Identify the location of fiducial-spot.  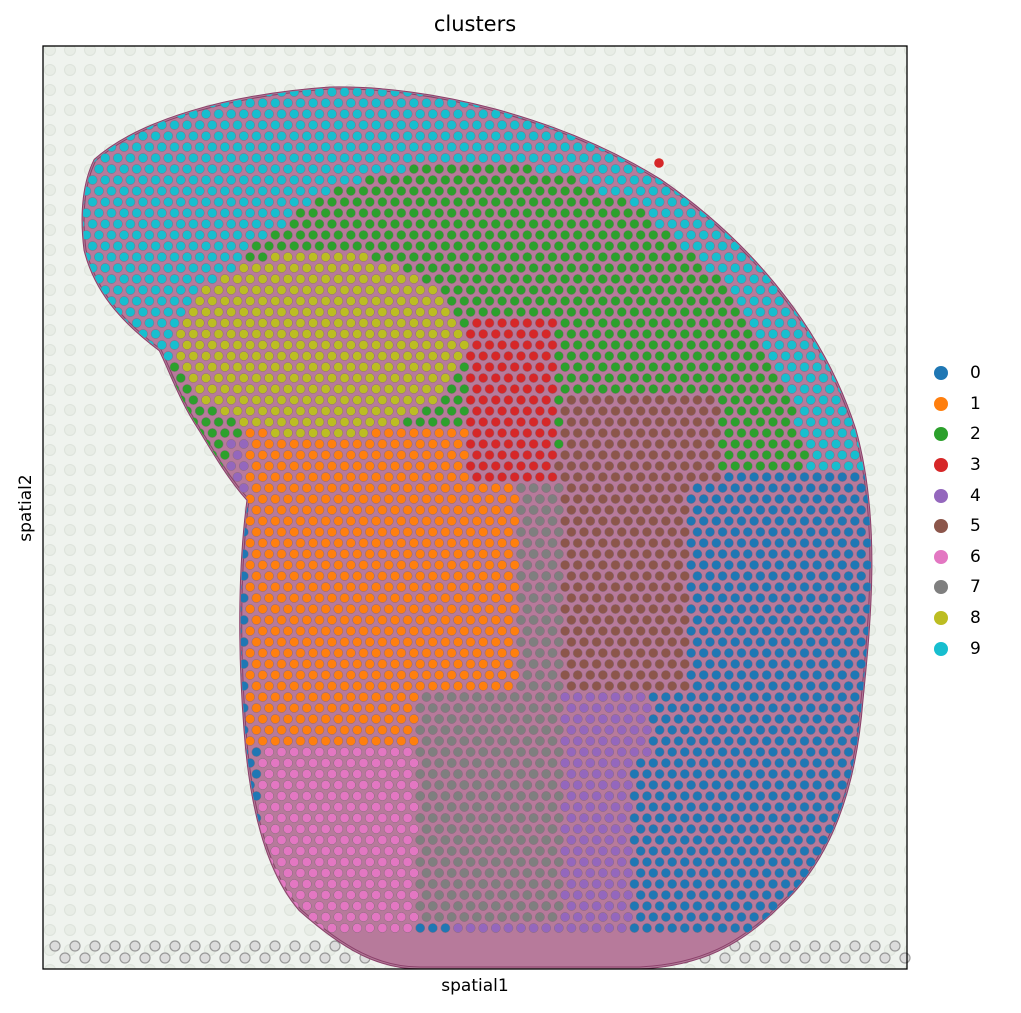
(155, 946).